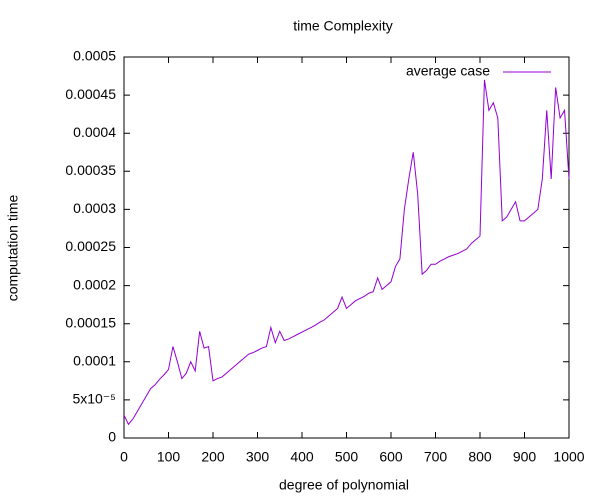  What do you see at coordinates (480, 457) in the screenshot?
I see `x-tick-label: 800` at bounding box center [480, 457].